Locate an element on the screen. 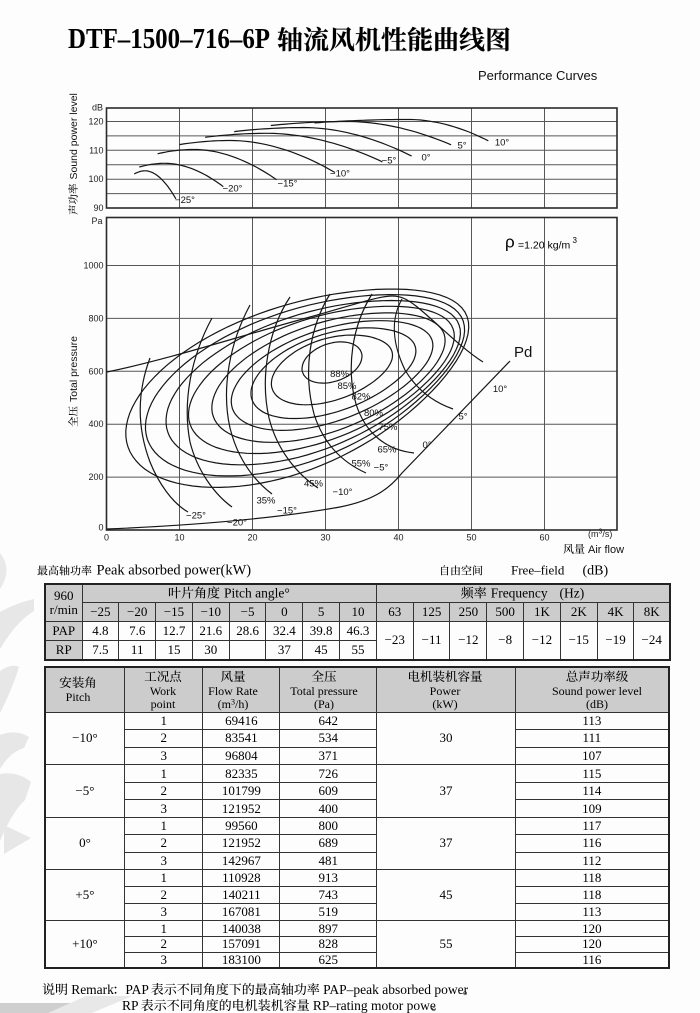 The width and height of the screenshot is (700, 1013). svg-text: Flow Rate is located at coordinates (233, 691).